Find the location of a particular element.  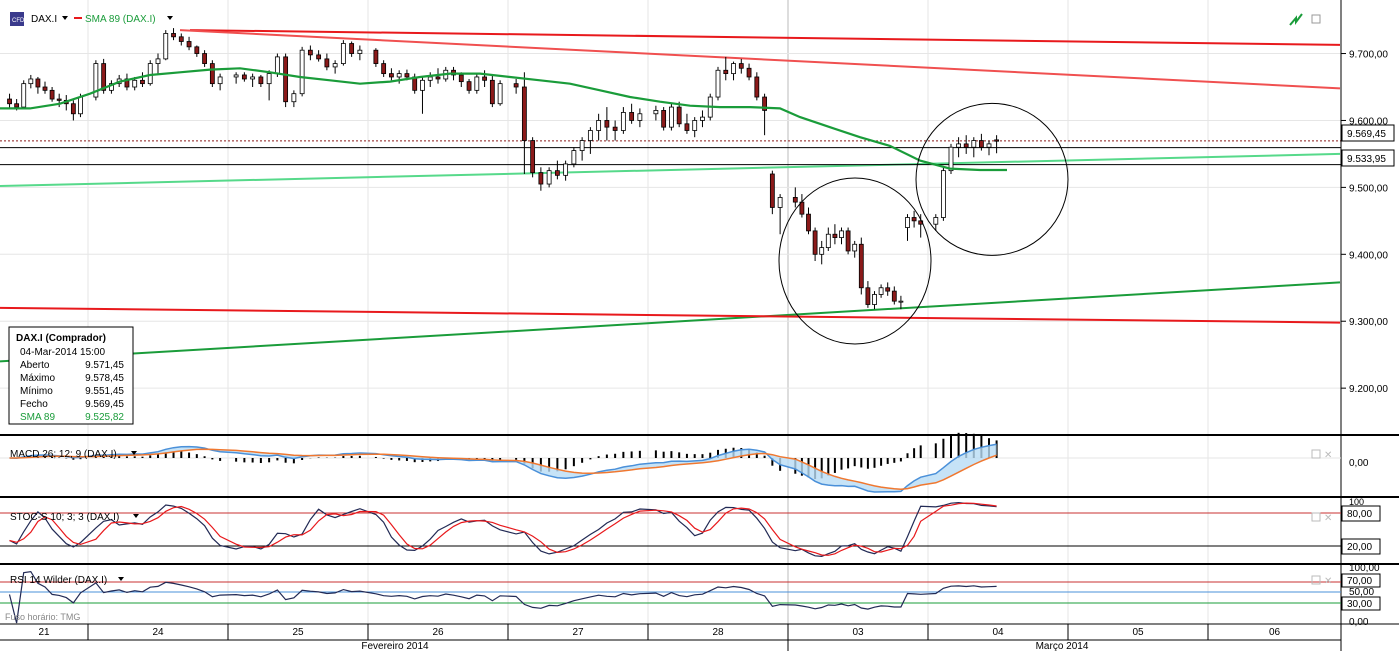

indicator-label: SMA 89 (DAX.I) is located at coordinates (120, 19).